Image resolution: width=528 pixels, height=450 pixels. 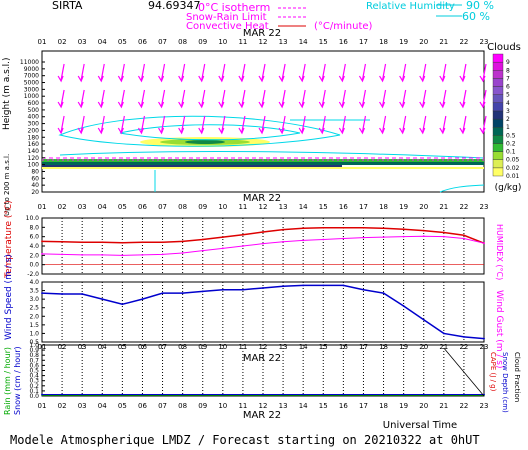 I want to click on hour-panel2-label: 16, so click(x=343, y=207).